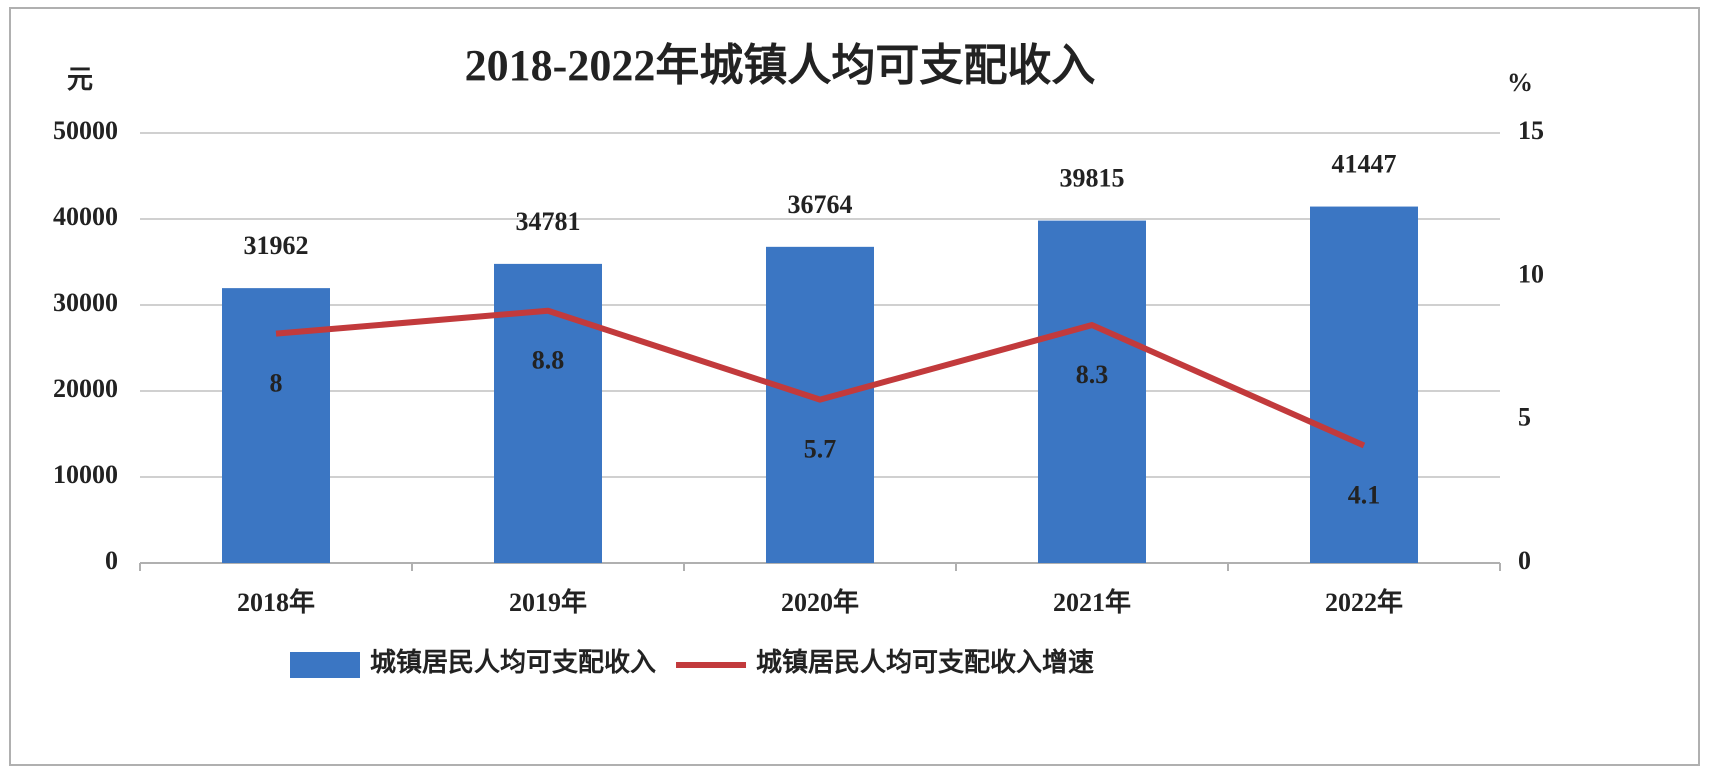 The image size is (1709, 773). I want to click on legend-label: 城镇居民人均可支配收入增速, so click(925, 662).